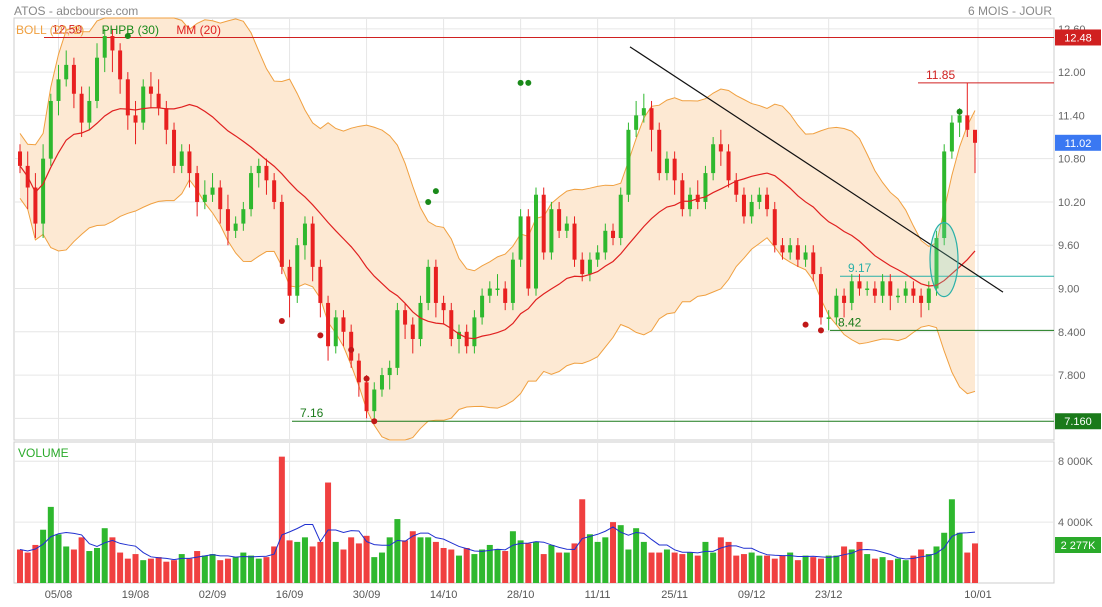 Image resolution: width=1102 pixels, height=607 pixels. What do you see at coordinates (1071, 116) in the screenshot?
I see `price-tick-label: 11.40` at bounding box center [1071, 116].